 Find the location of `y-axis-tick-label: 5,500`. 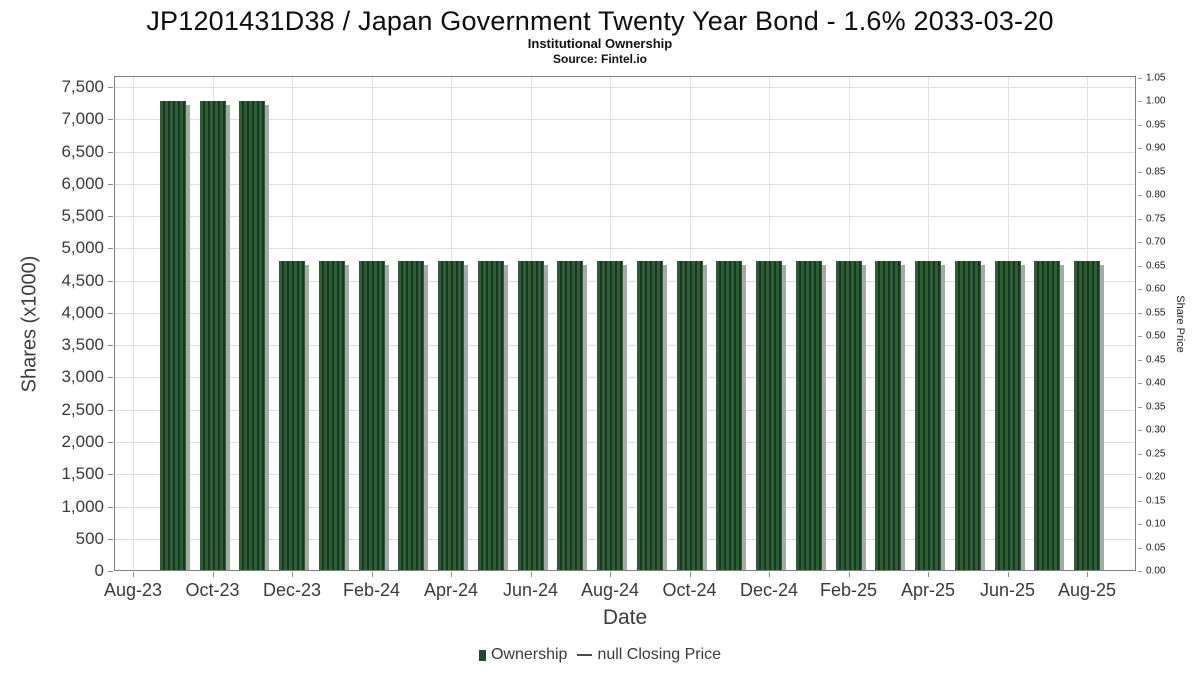

y-axis-tick-label: 5,500 is located at coordinates (82, 215).